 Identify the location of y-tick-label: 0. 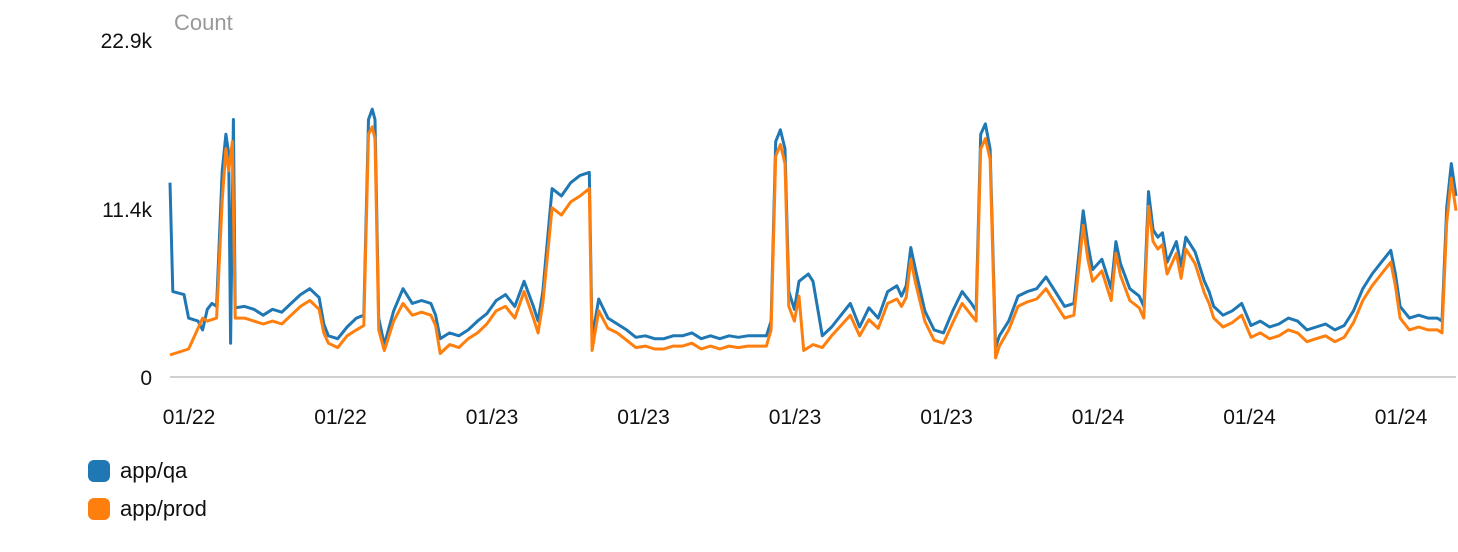
(146, 378).